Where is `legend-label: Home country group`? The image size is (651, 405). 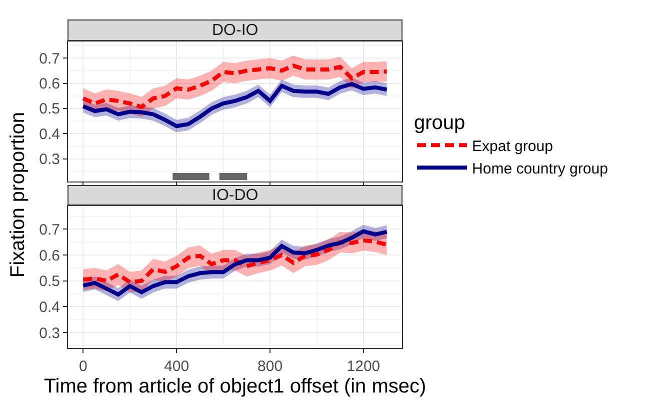 legend-label: Home country group is located at coordinates (540, 169).